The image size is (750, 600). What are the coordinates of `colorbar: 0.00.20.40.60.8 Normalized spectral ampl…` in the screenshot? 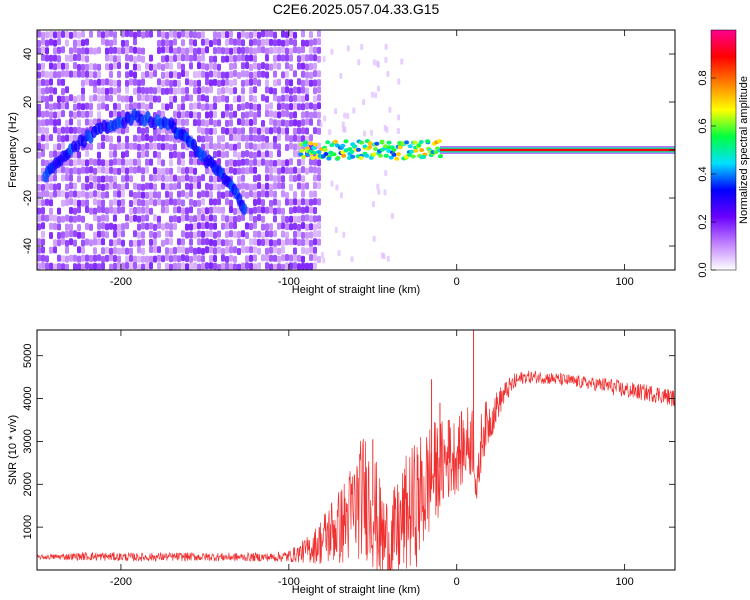 It's located at (723, 153).